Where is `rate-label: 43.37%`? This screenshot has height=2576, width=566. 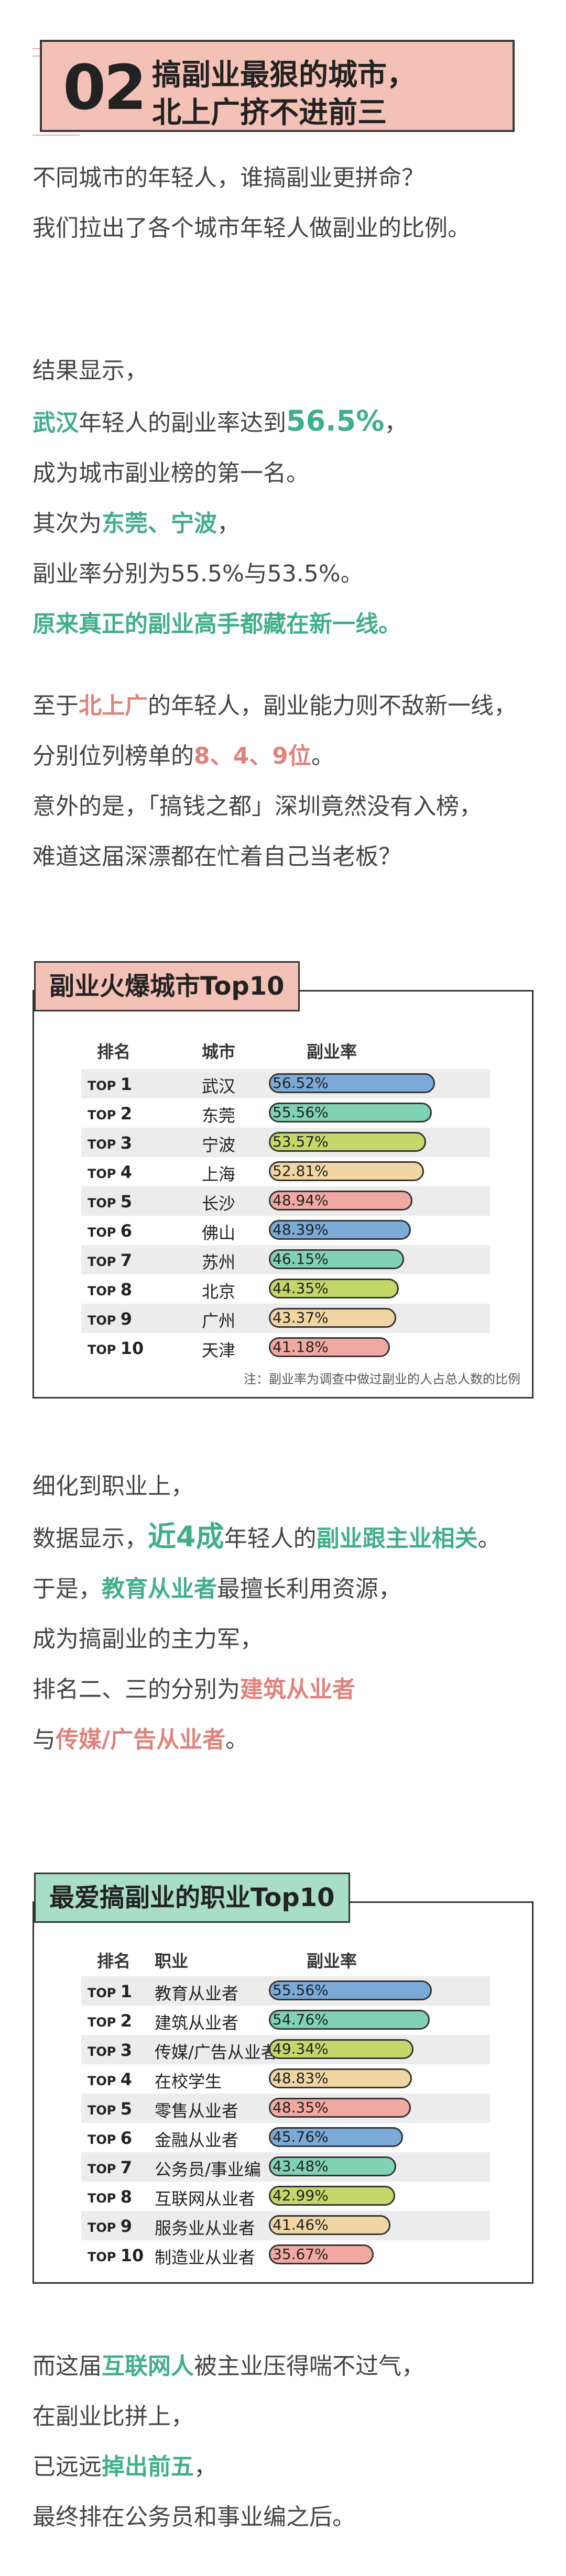
rate-label: 43.37% is located at coordinates (301, 1317).